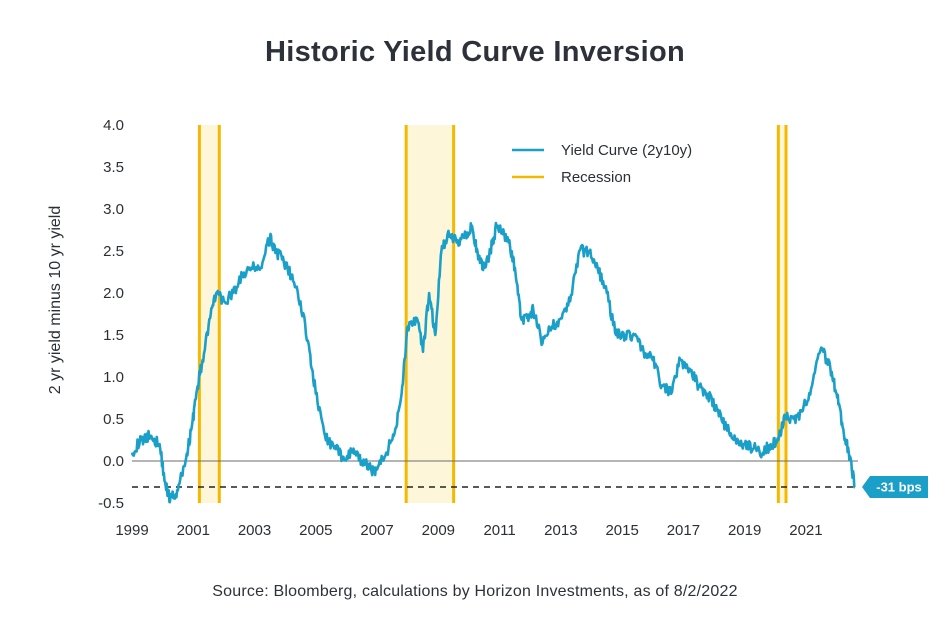 This screenshot has height=628, width=950. Describe the element at coordinates (475, 52) in the screenshot. I see `chart-title: Historic Yield Curve Inversion` at that location.